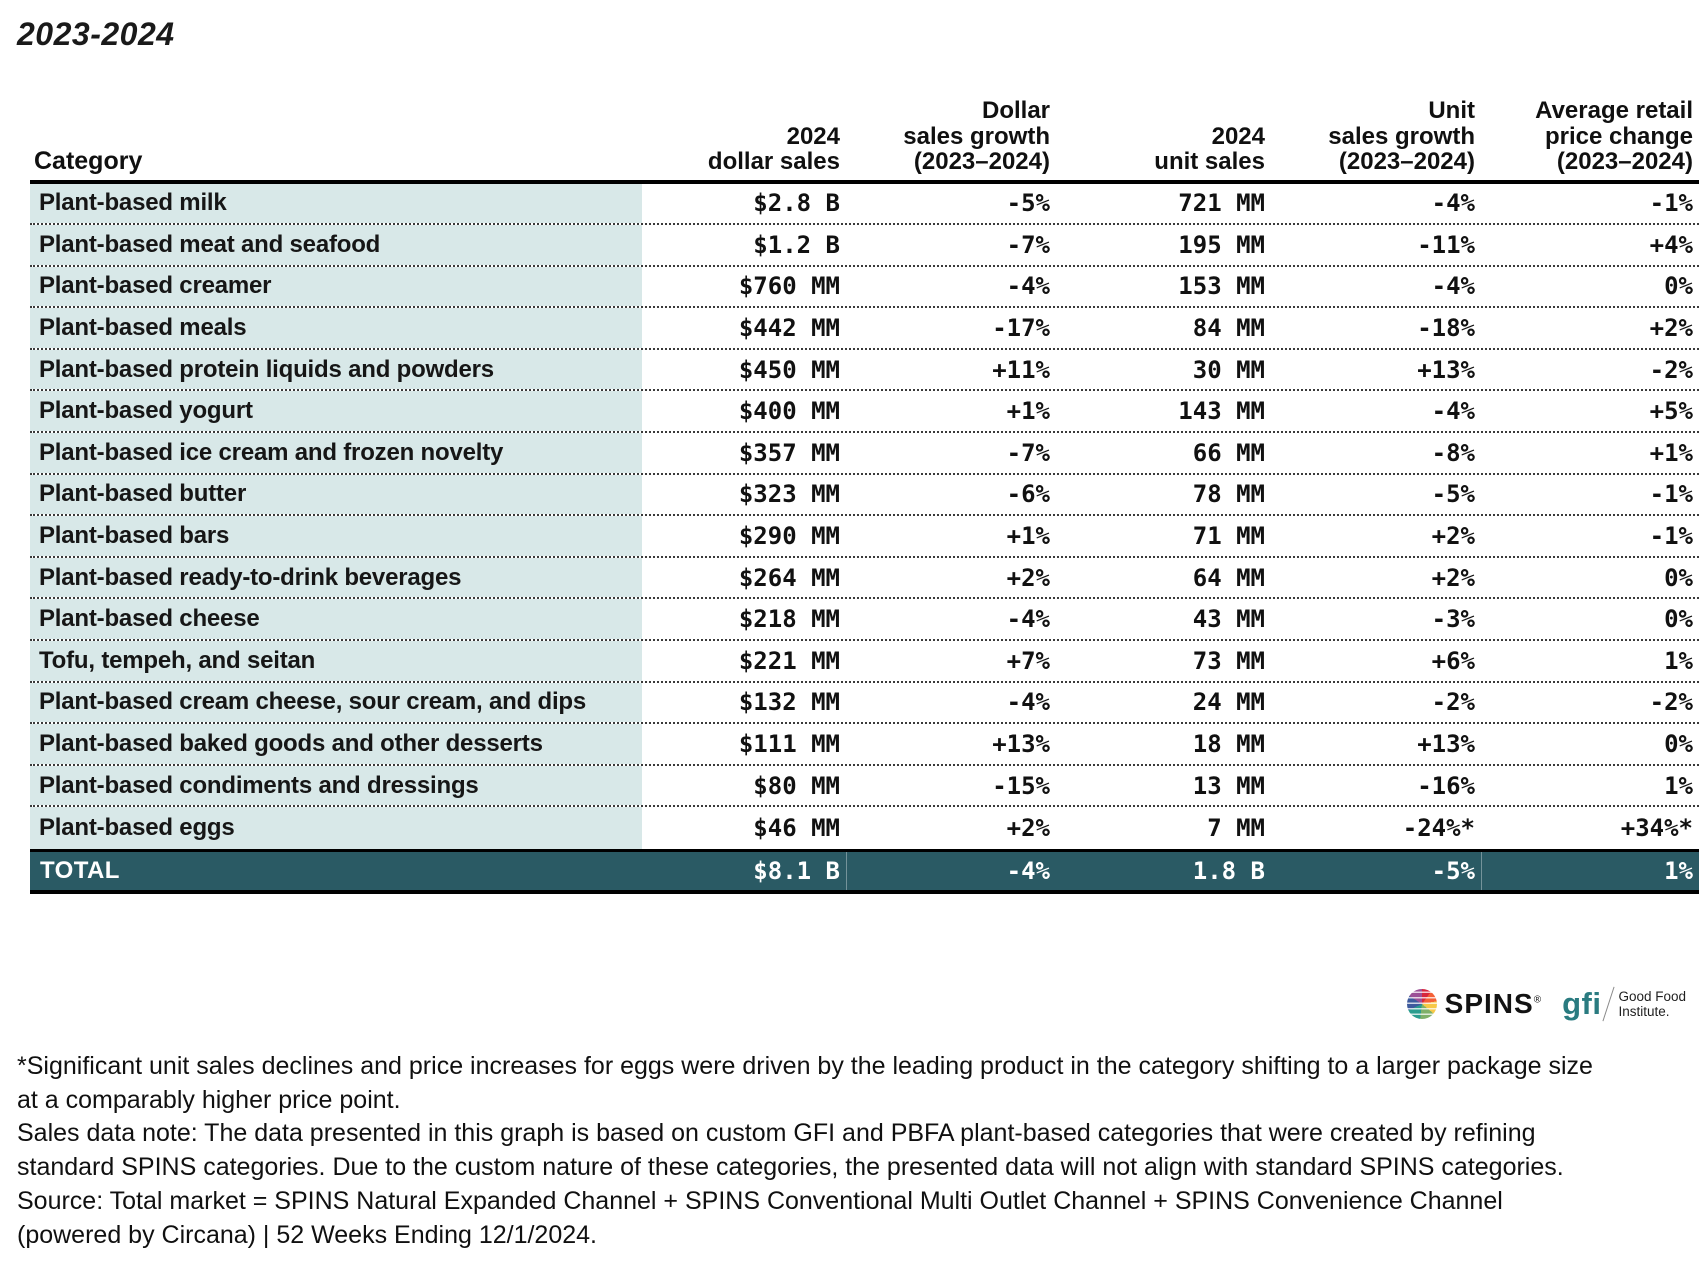  I want to click on value-cell: 30 MM, so click(1228, 369).